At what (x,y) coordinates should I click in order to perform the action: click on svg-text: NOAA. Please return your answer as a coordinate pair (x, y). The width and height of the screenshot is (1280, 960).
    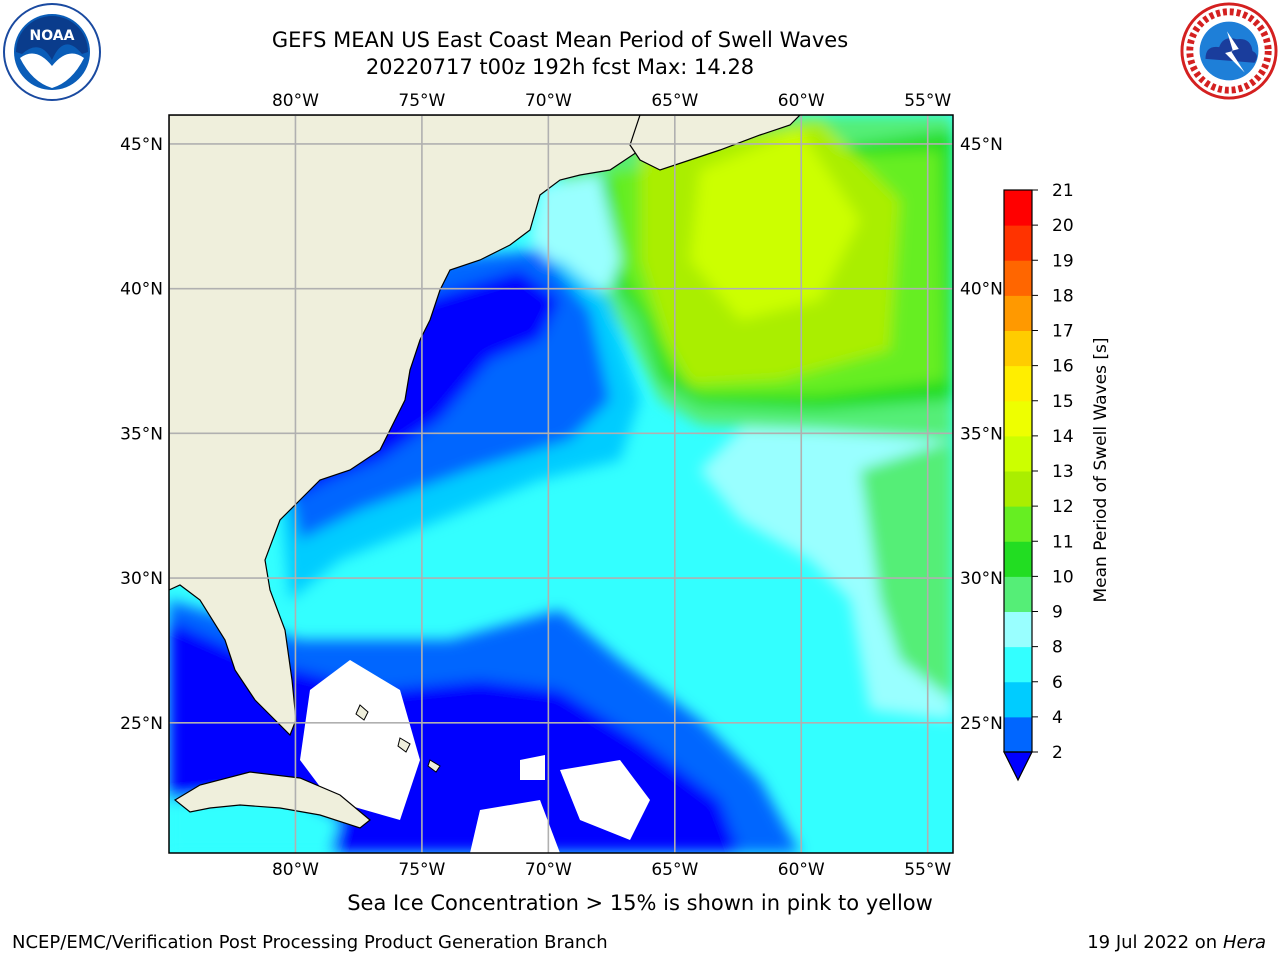
    Looking at the image, I should click on (52, 36).